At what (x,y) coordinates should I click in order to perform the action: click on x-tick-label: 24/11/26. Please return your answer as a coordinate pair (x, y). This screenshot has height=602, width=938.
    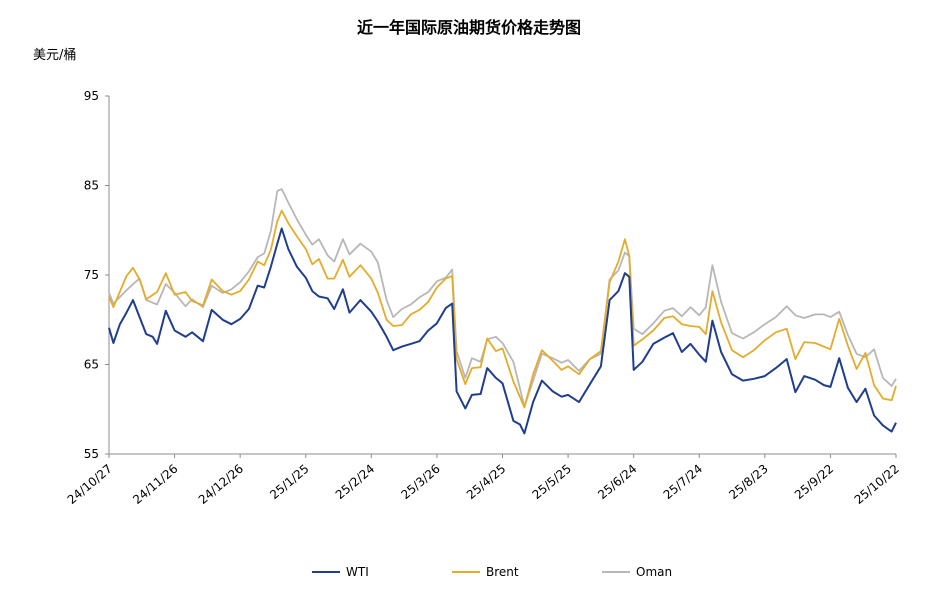
    Looking at the image, I should click on (155, 484).